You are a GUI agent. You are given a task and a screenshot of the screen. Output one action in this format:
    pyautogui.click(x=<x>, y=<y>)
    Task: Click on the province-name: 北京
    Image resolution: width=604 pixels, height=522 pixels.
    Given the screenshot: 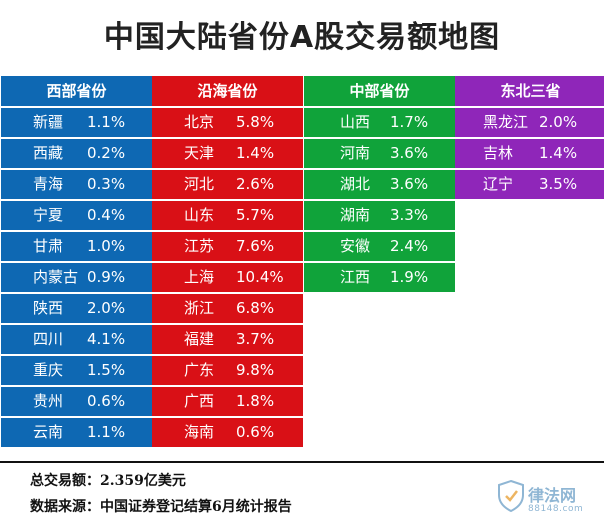 What is the action you would take?
    pyautogui.click(x=199, y=122)
    